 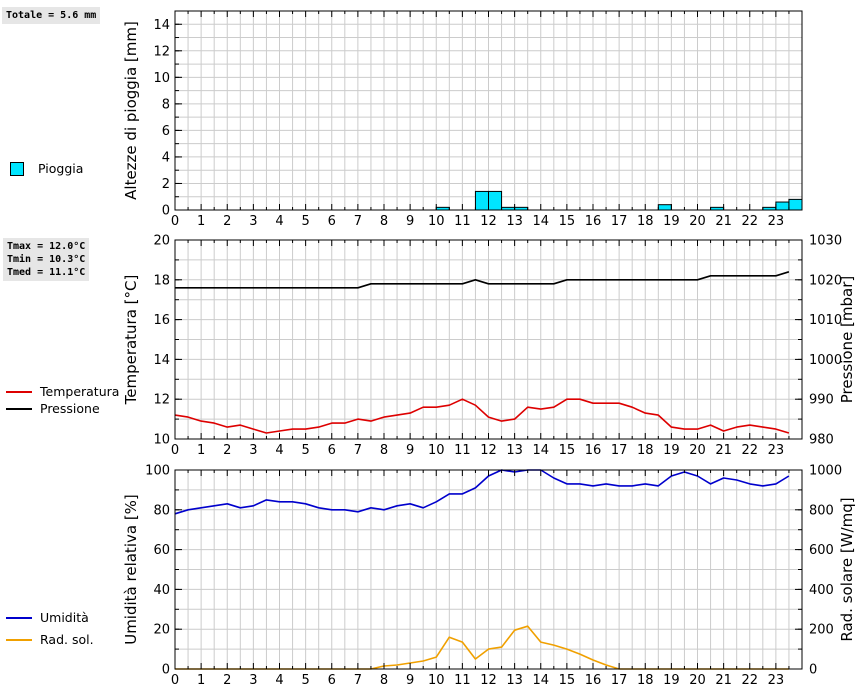 What do you see at coordinates (847, 569) in the screenshot?
I see `y2-axis-label: Rad. solare [W/mq]` at bounding box center [847, 569].